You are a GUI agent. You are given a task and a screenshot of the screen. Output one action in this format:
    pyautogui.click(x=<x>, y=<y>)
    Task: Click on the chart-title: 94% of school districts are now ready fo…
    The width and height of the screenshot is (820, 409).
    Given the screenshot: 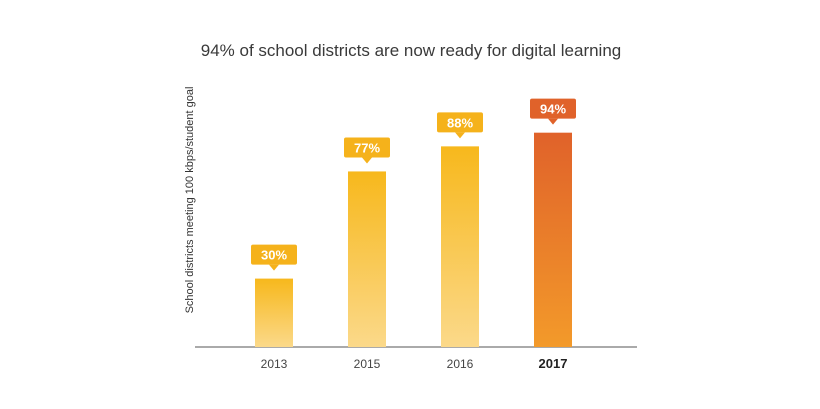 What is the action you would take?
    pyautogui.click(x=411, y=50)
    